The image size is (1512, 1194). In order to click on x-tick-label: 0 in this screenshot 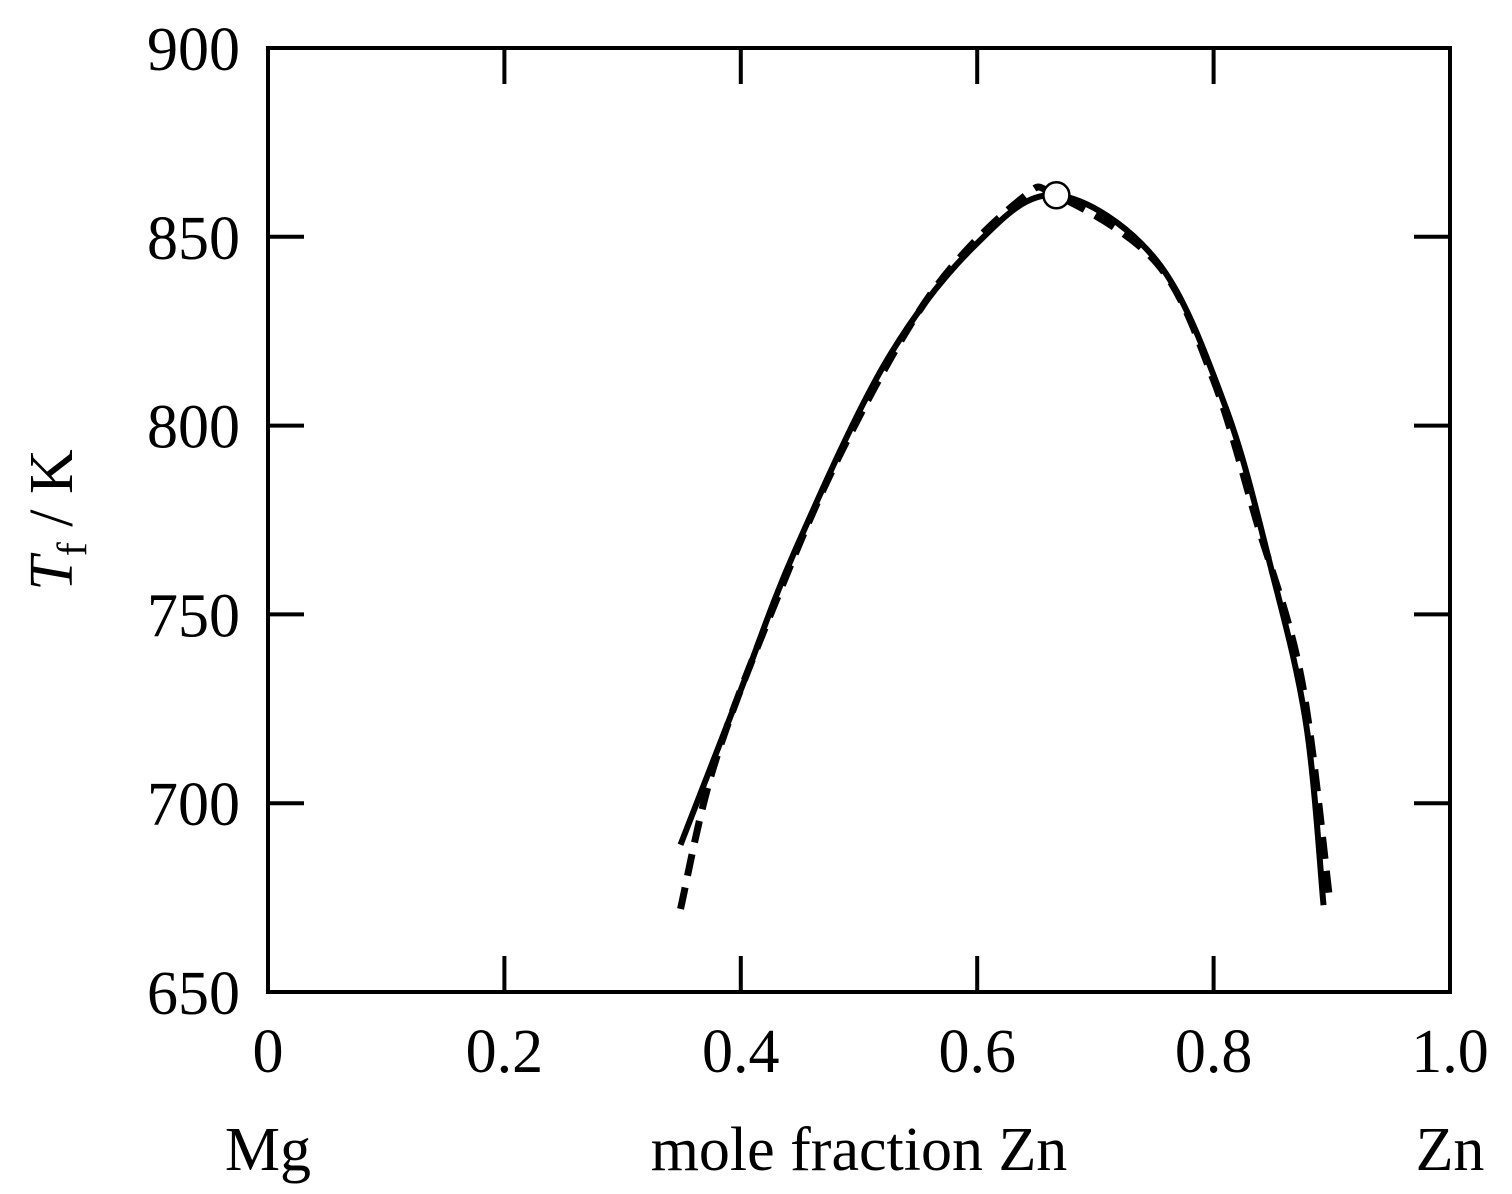, I will do `click(268, 1052)`.